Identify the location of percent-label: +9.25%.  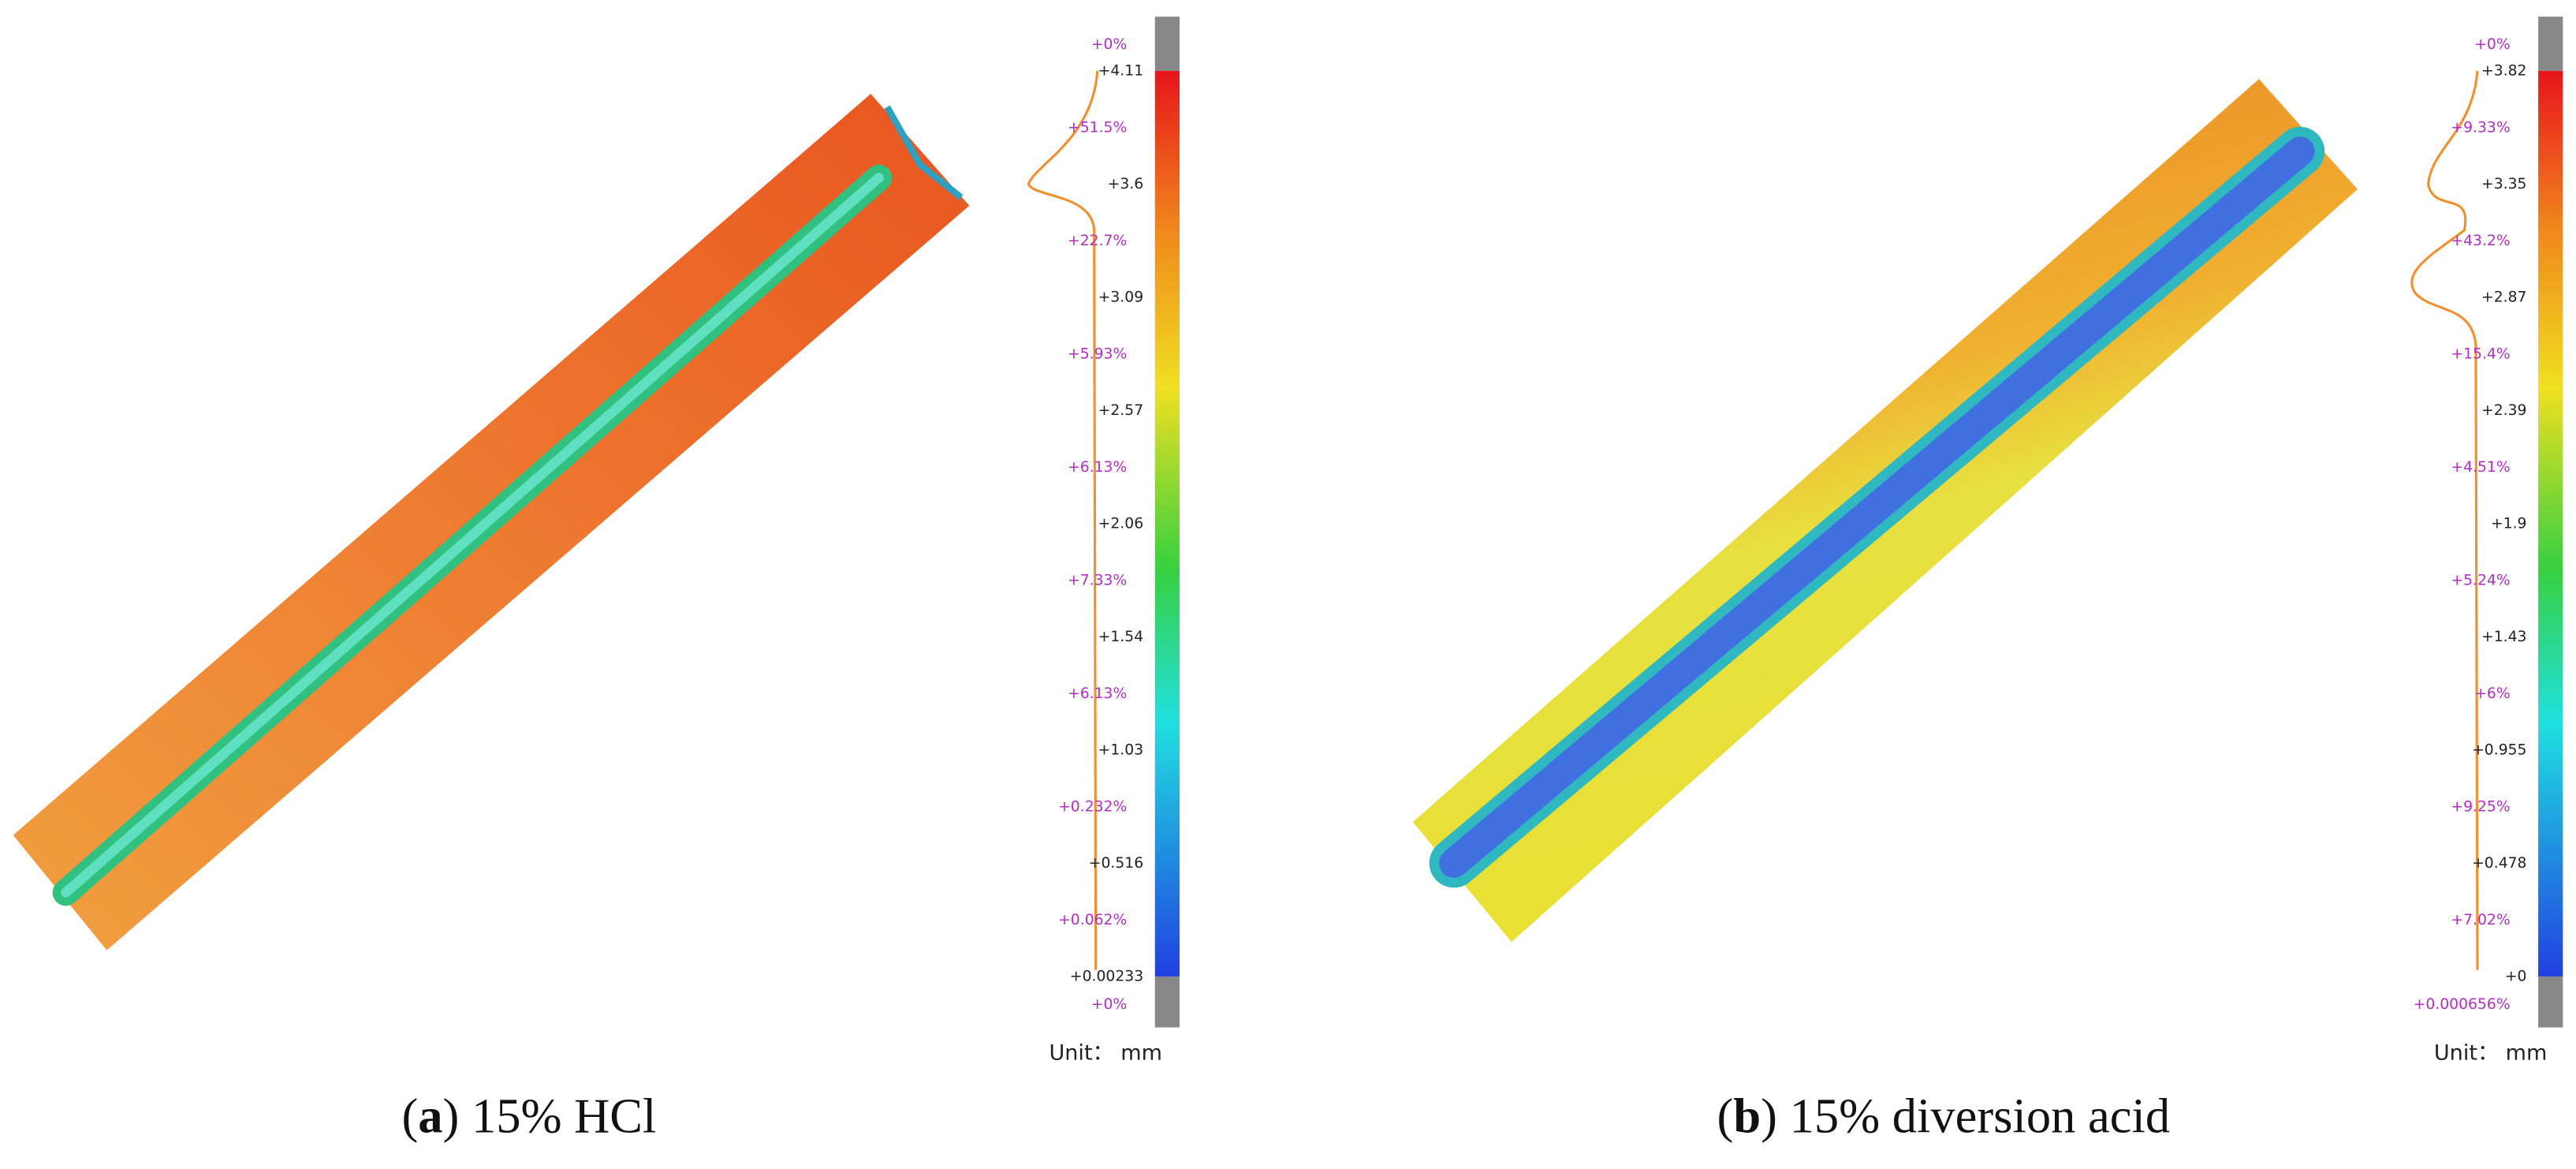
(2480, 806).